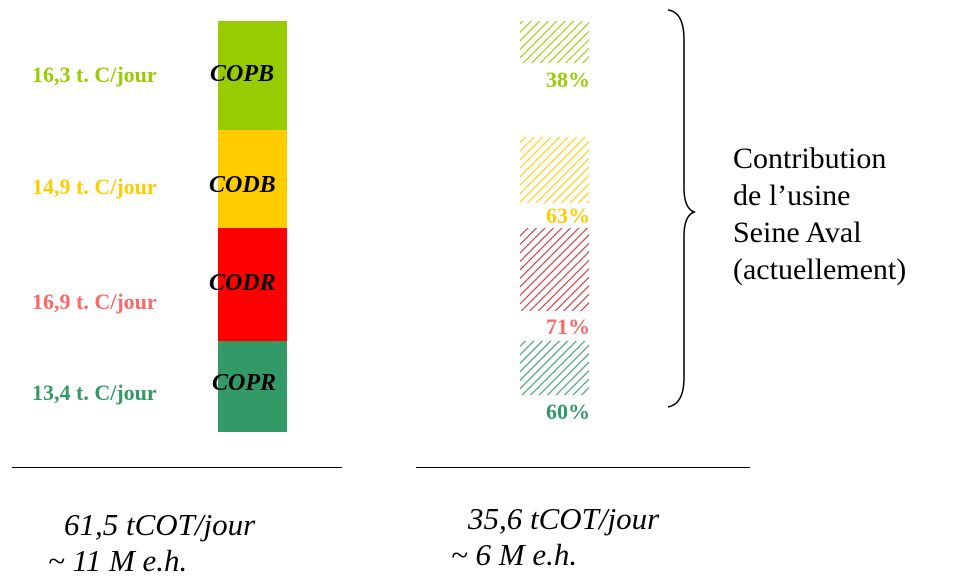 This screenshot has height=578, width=953. I want to click on right-total-rule, so click(583, 467).